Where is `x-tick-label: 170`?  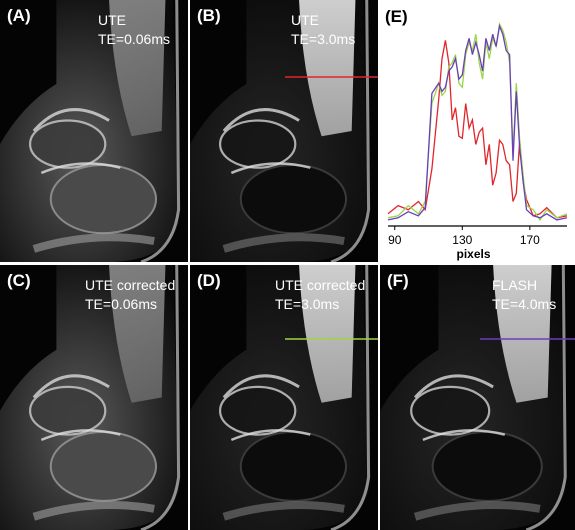
x-tick-label: 170 is located at coordinates (530, 240).